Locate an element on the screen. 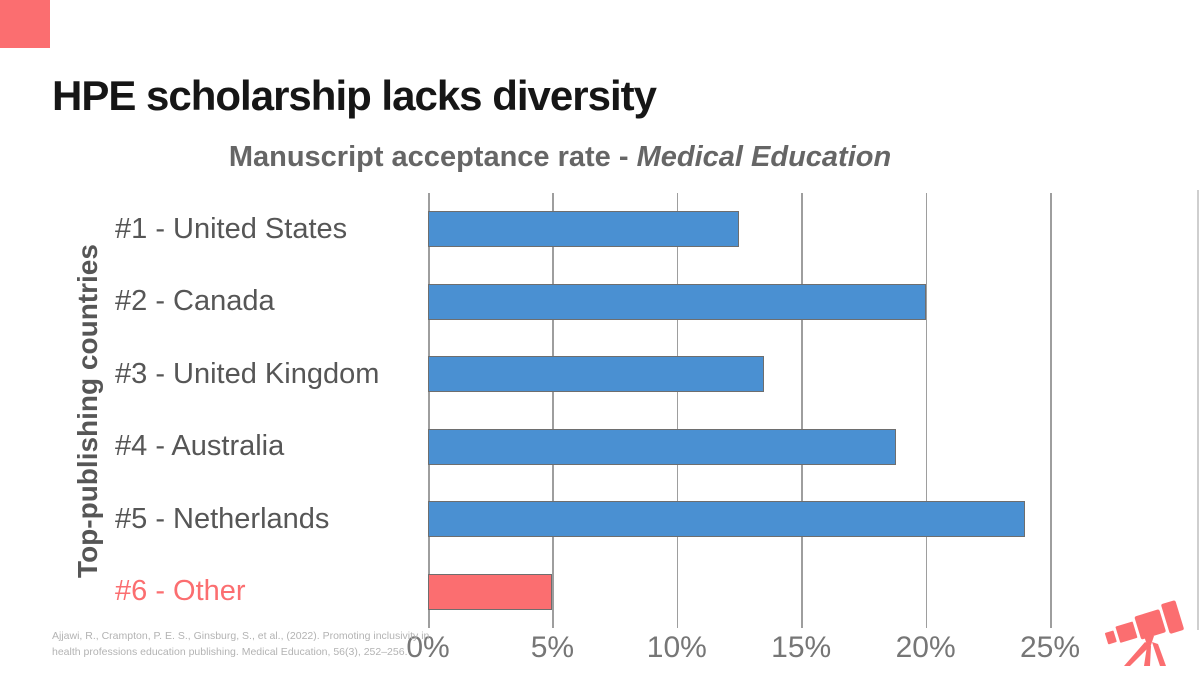 Image resolution: width=1200 pixels, height=673 pixels. bar-#5 - Netherlands is located at coordinates (727, 519).